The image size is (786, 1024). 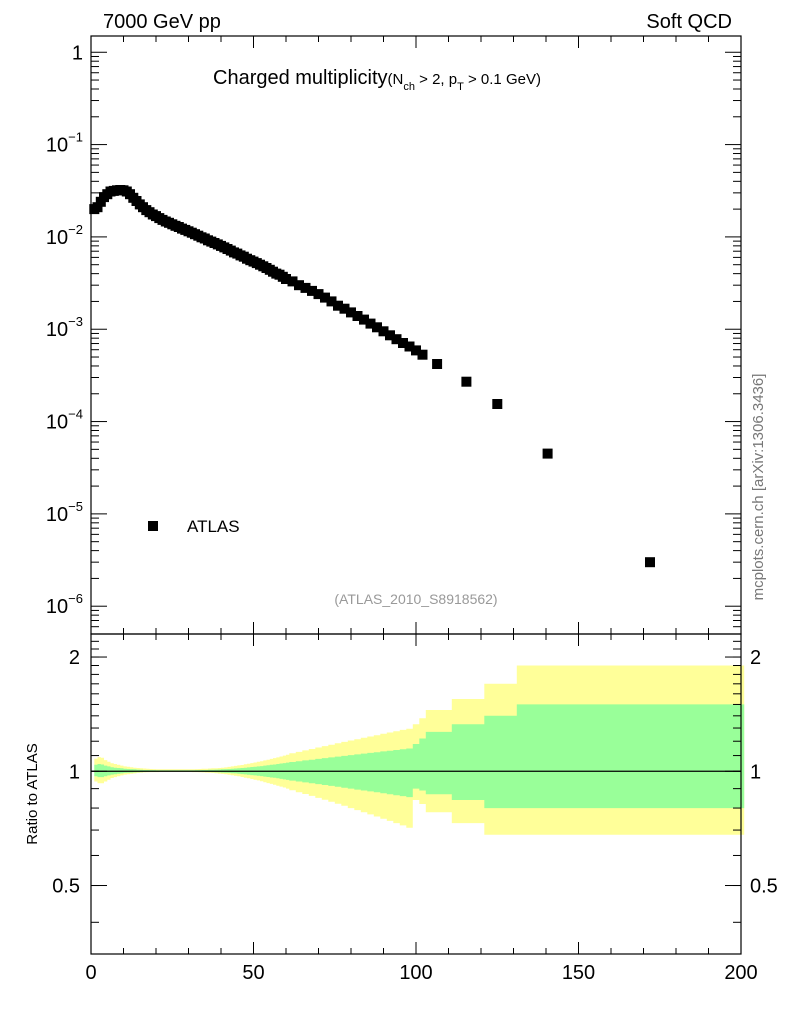 What do you see at coordinates (64, 604) in the screenshot?
I see `y-tick-label: 10⁻⁶` at bounding box center [64, 604].